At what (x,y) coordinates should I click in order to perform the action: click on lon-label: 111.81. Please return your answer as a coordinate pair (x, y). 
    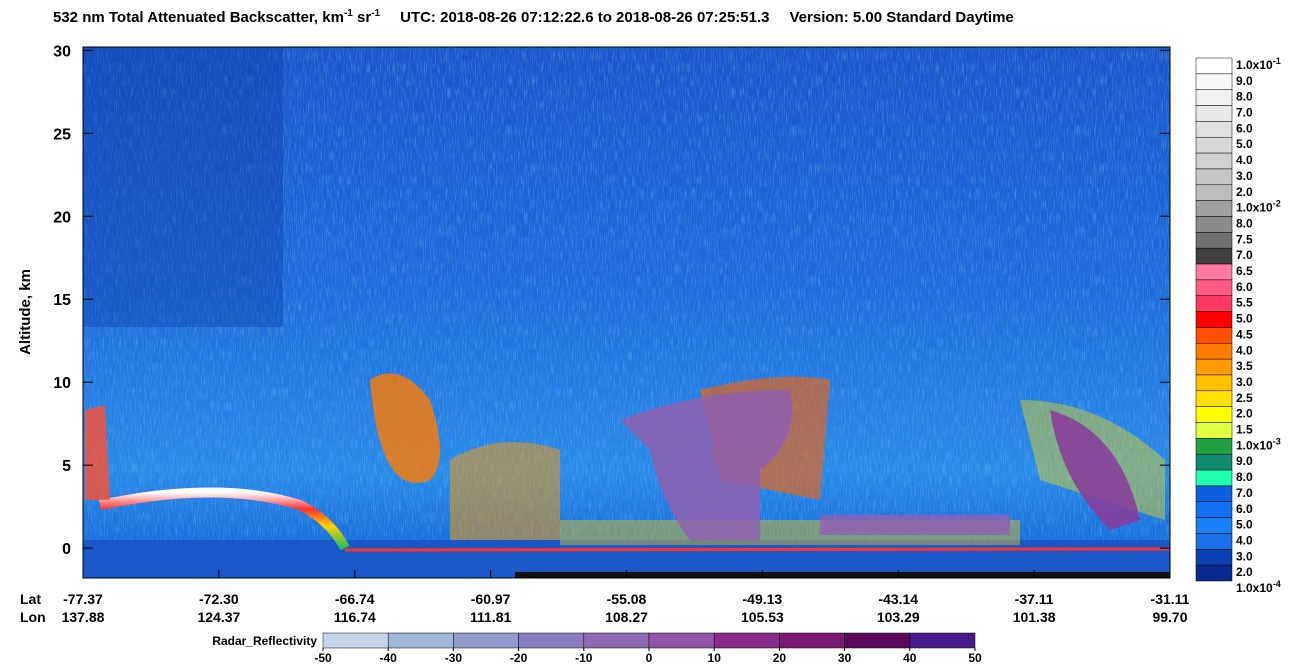
    Looking at the image, I should click on (490, 617).